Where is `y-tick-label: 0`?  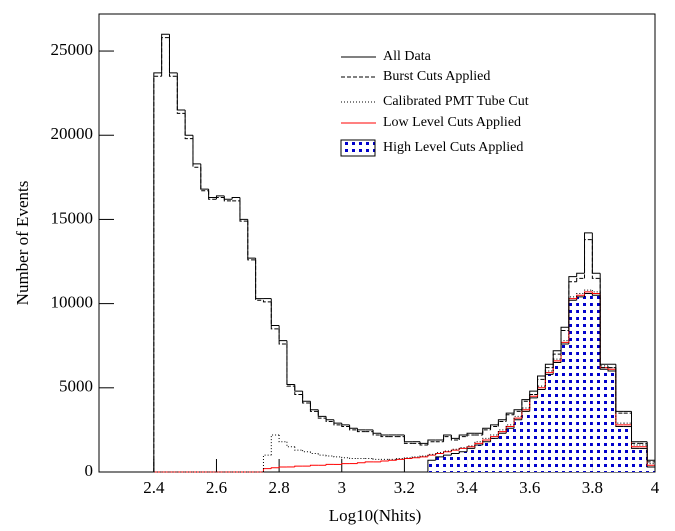
y-tick-label: 0 is located at coordinates (89, 470).